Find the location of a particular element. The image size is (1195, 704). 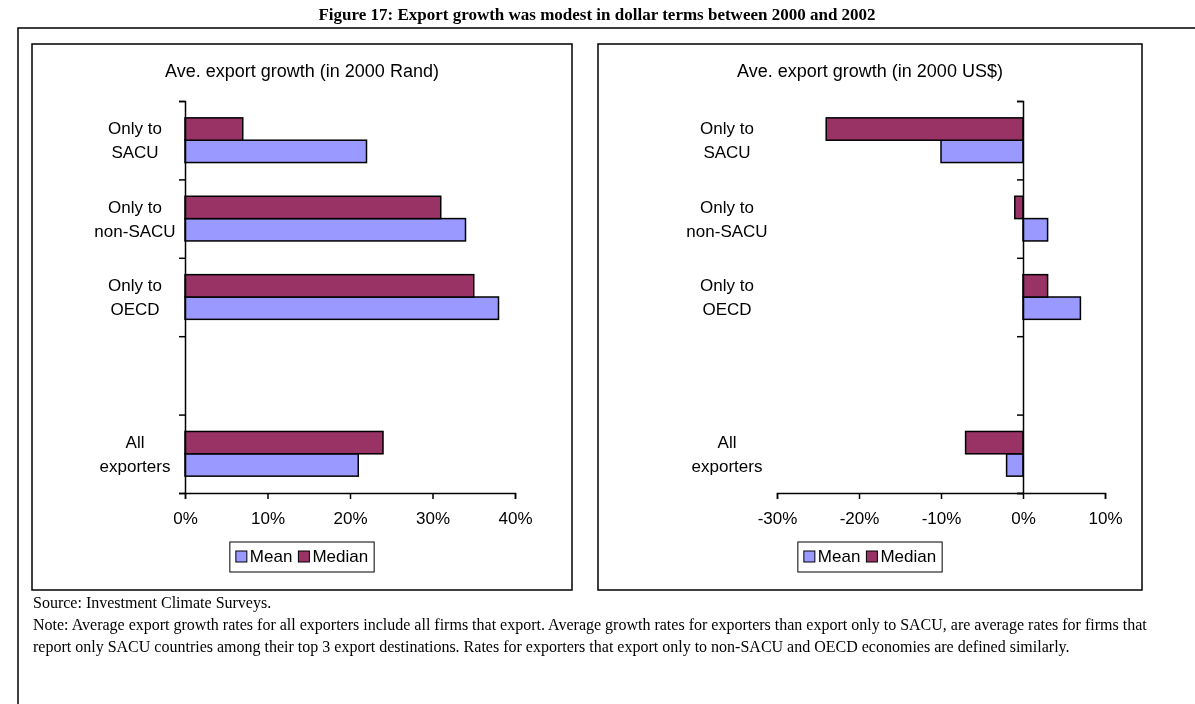

chart-title: Ave. export growth (in 2000 Rand) is located at coordinates (302, 71).